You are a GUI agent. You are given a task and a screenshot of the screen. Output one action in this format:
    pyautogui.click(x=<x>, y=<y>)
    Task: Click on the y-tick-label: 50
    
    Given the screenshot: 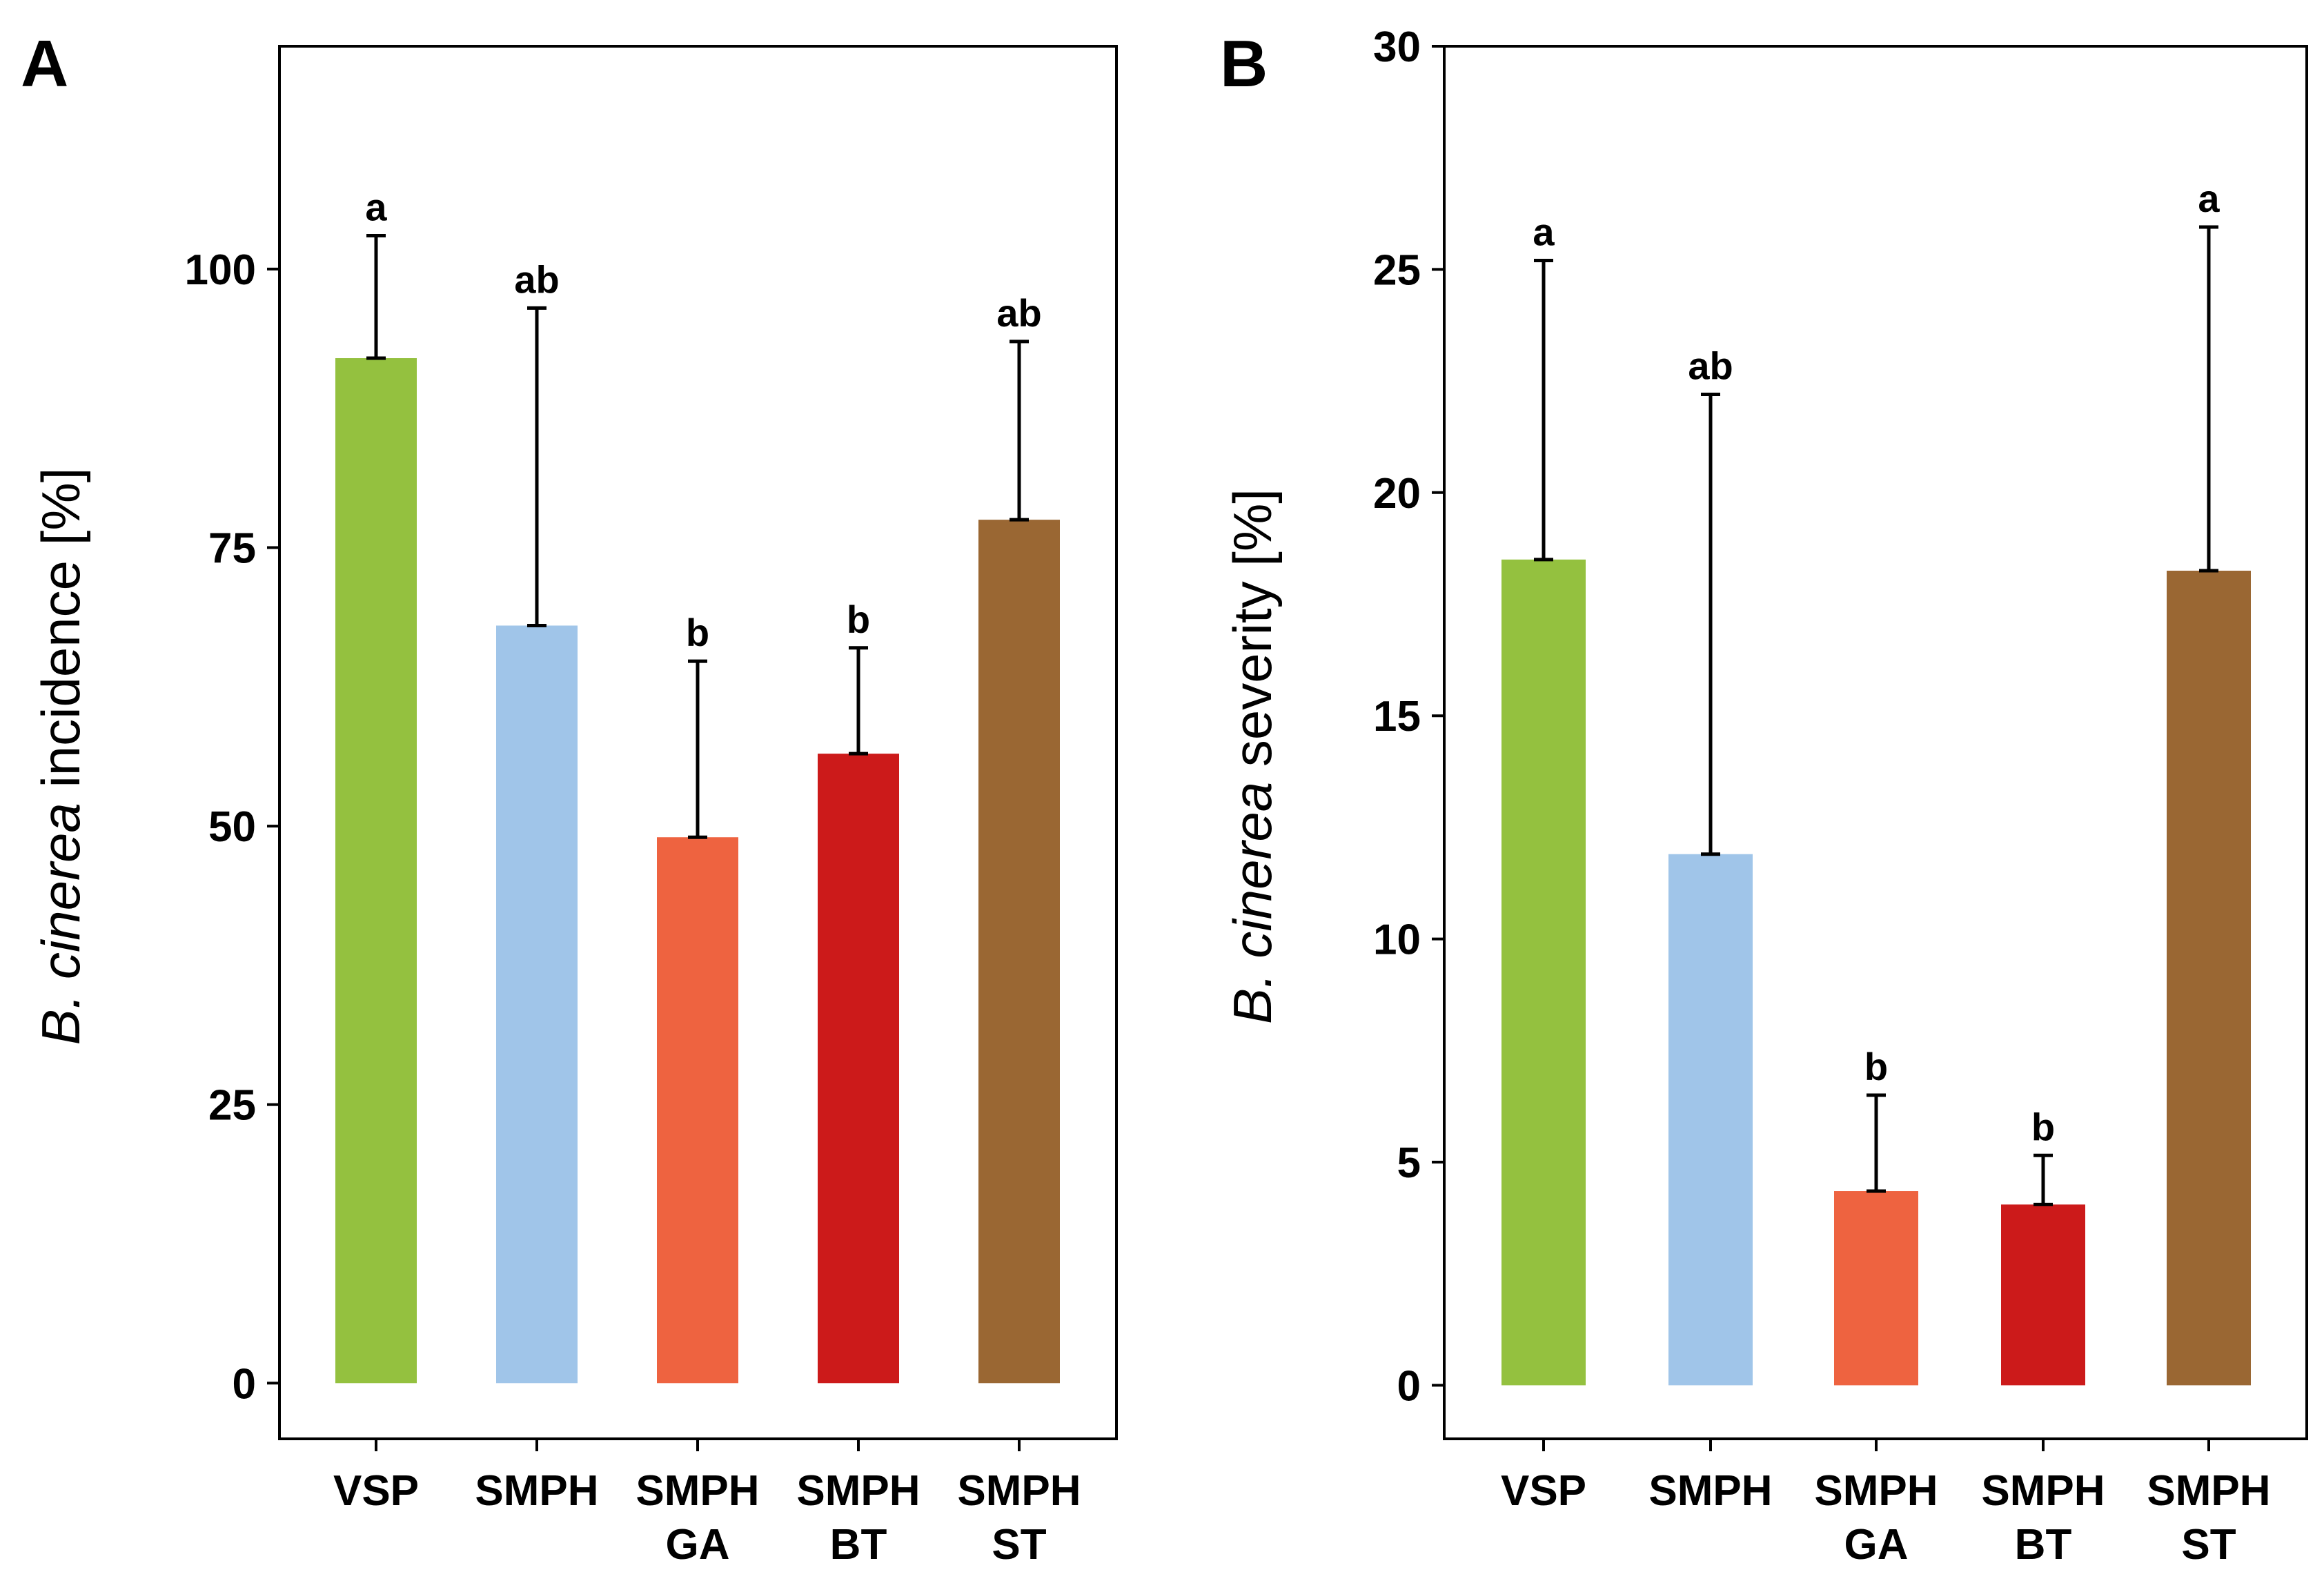 What is the action you would take?
    pyautogui.click(x=232, y=827)
    